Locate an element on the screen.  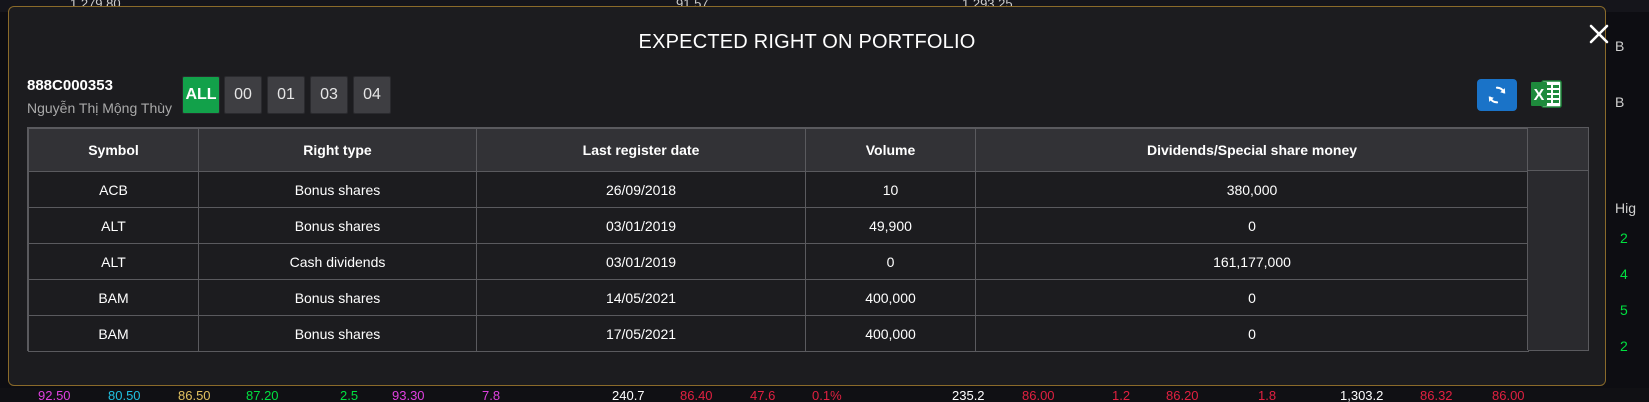
table-row: BAM Bonus shares 17/05/2021 400,000 0 is located at coordinates (778, 333).